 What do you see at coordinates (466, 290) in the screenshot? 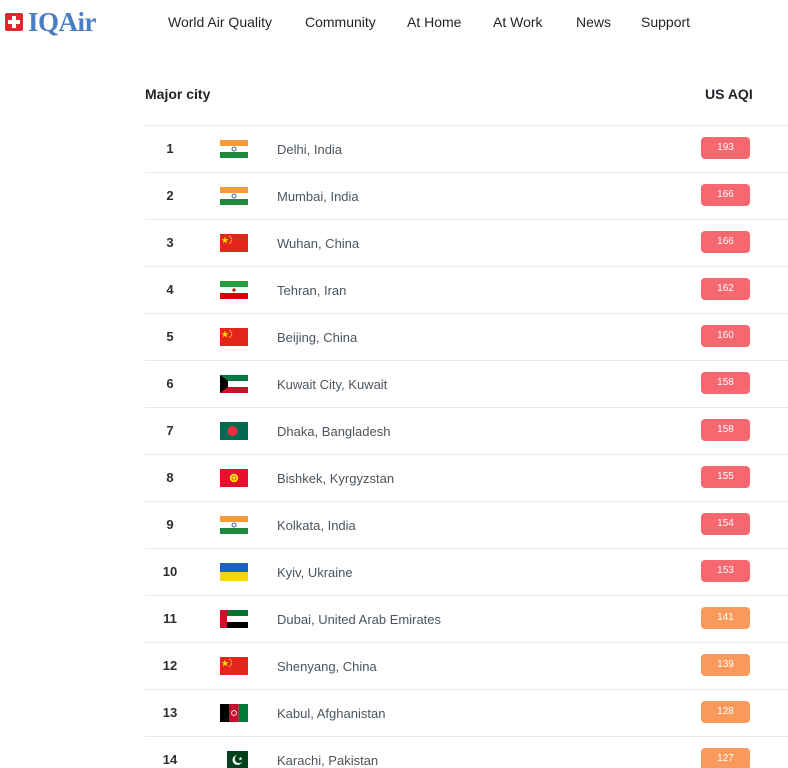
I see `table-row: 4 Tehran, Iran 162` at bounding box center [466, 290].